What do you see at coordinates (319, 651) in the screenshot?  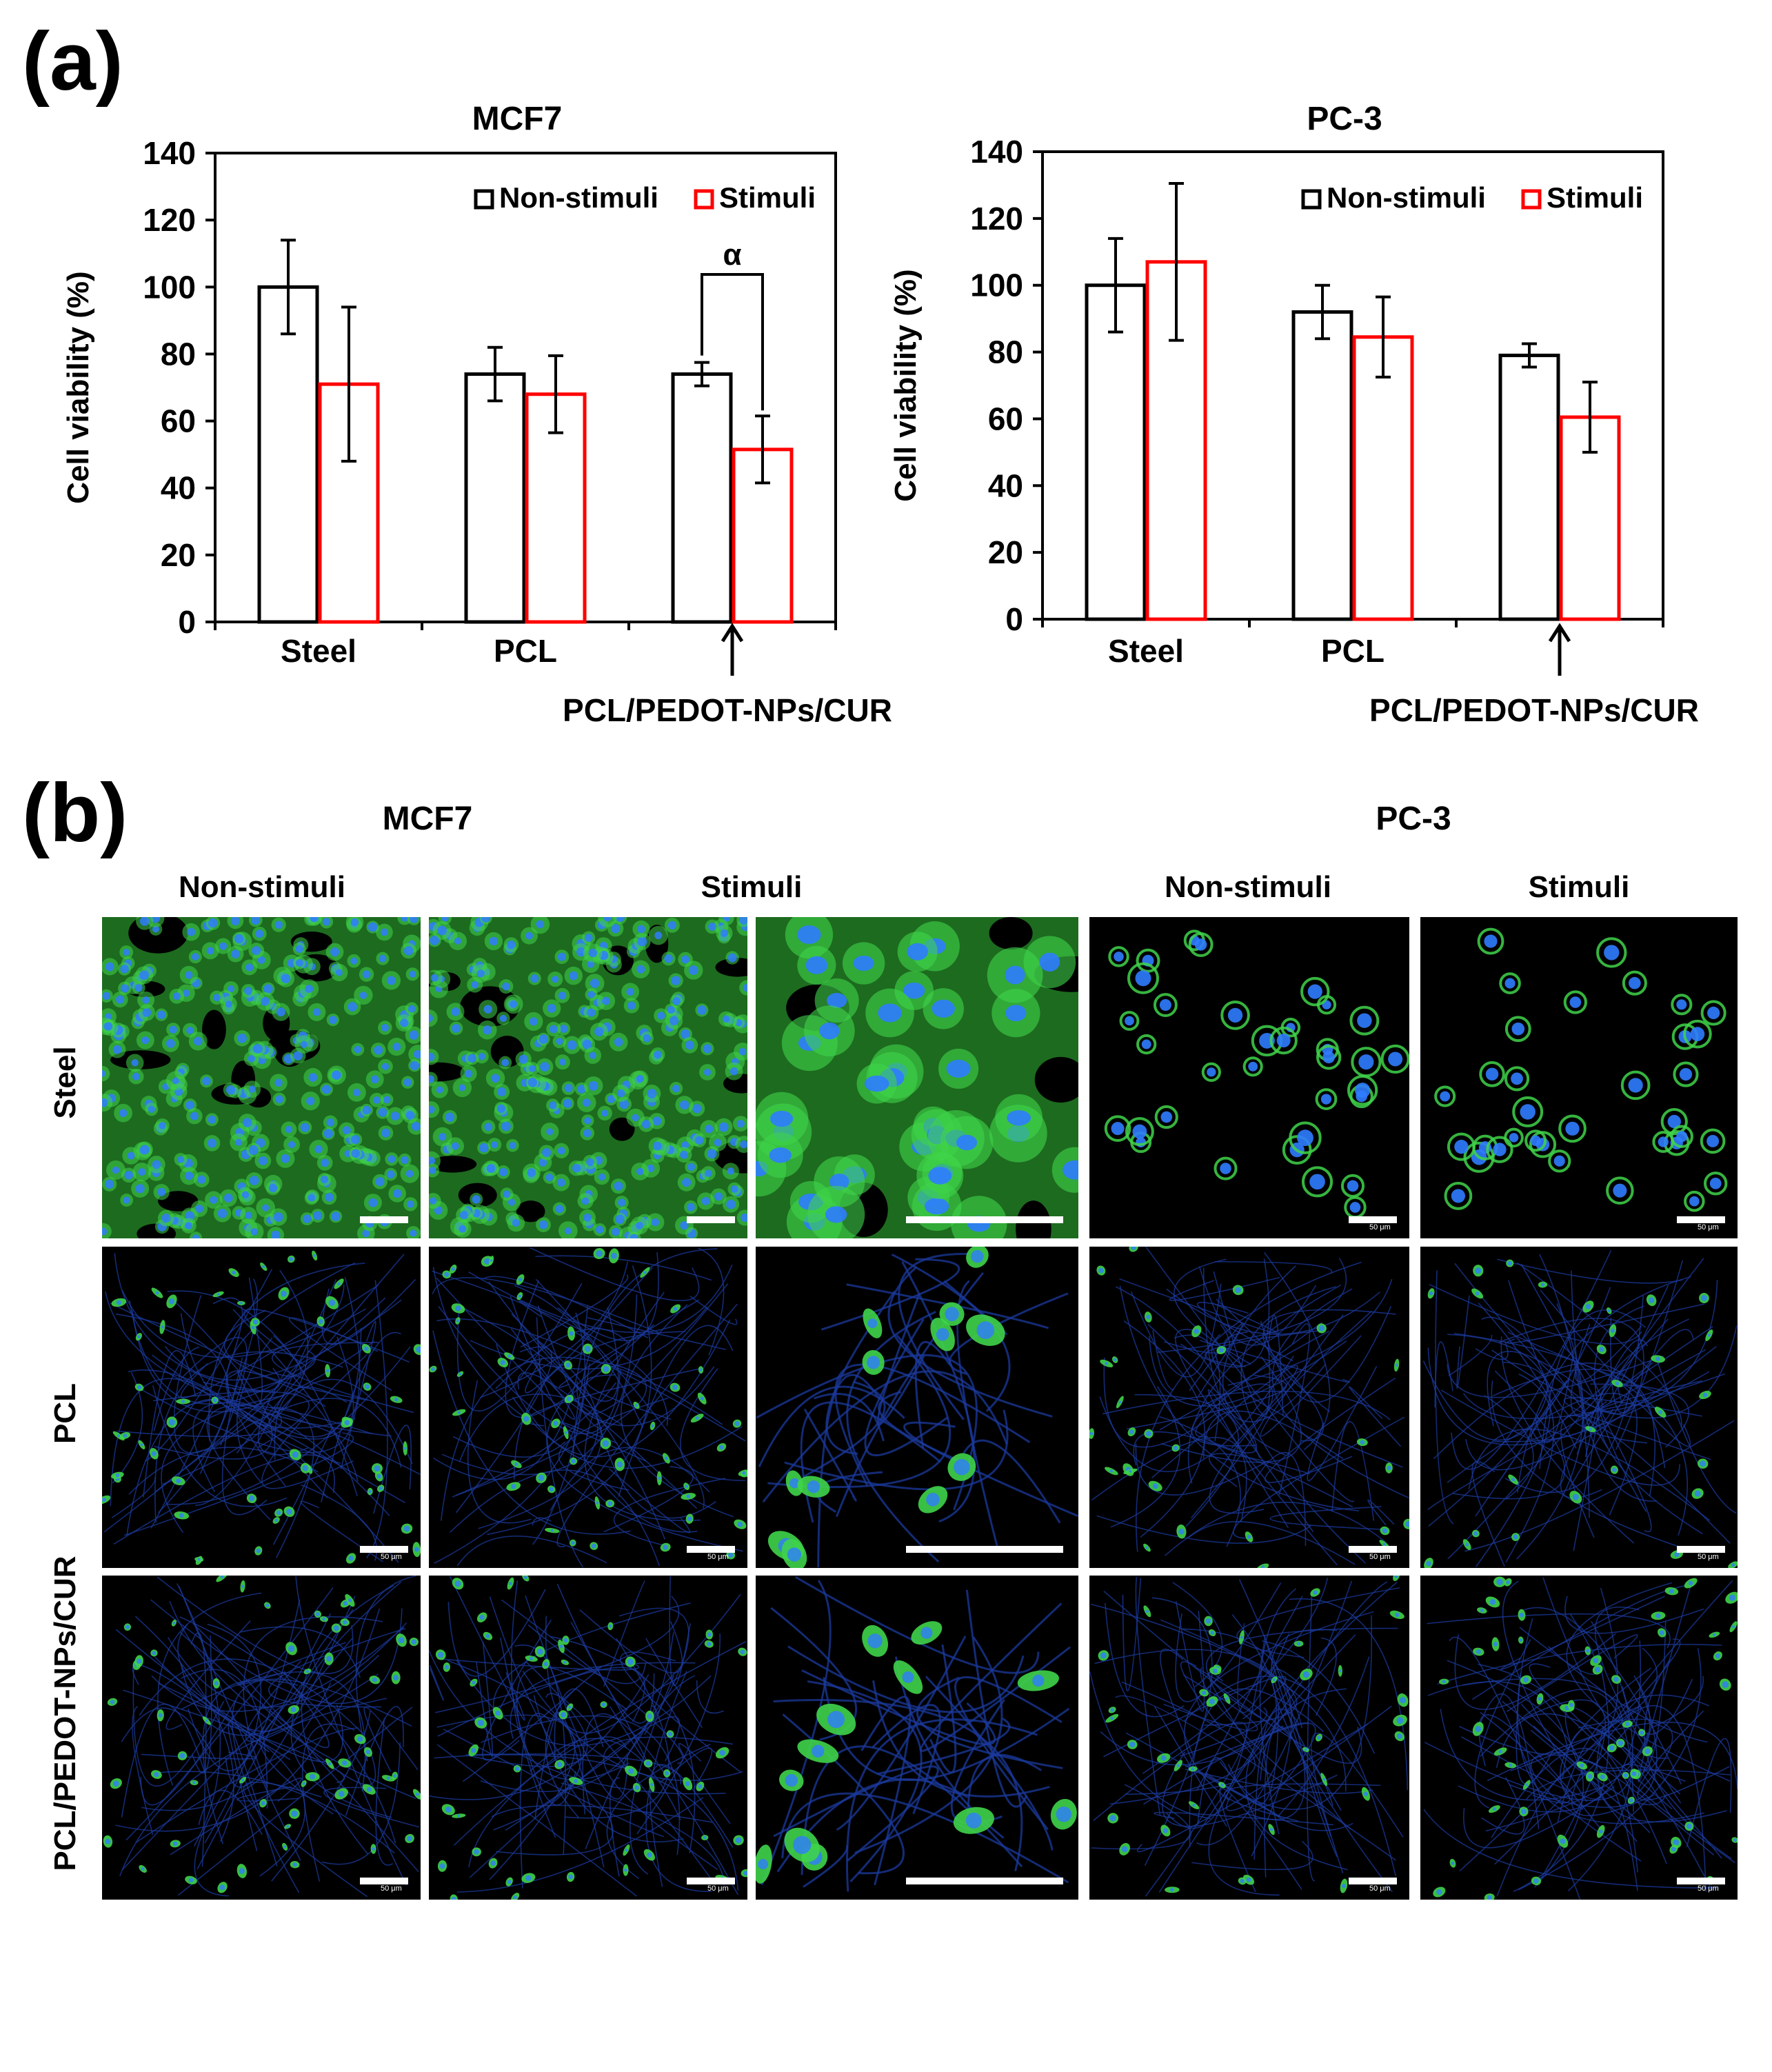 I see `chart0-x-tick-label: Steel` at bounding box center [319, 651].